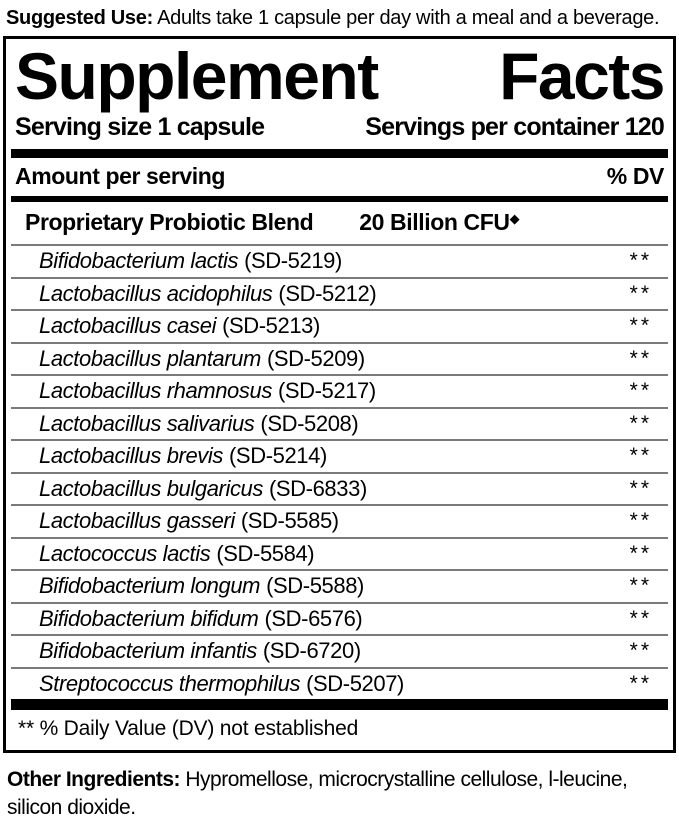 This screenshot has height=826, width=679. I want to click on ingredient-strain-code: (SD-5219), so click(293, 261).